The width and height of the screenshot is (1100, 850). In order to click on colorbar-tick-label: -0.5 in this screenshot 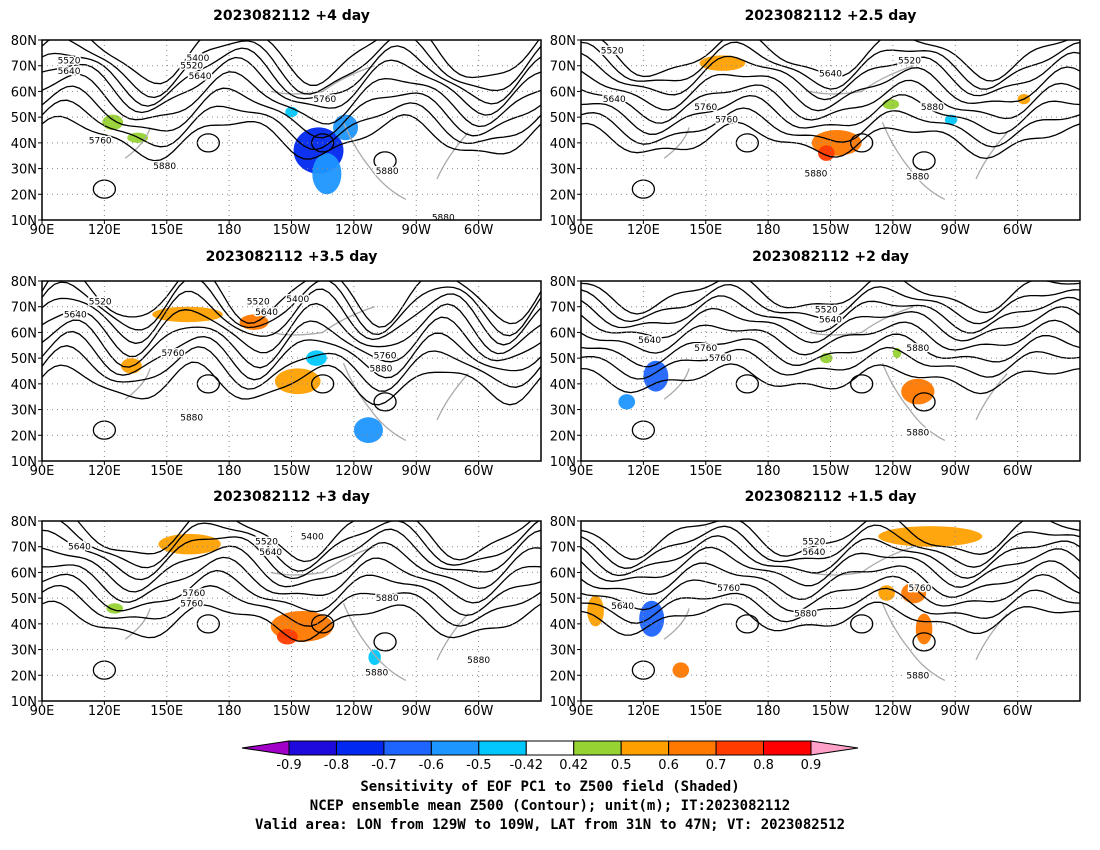, I will do `click(478, 765)`.